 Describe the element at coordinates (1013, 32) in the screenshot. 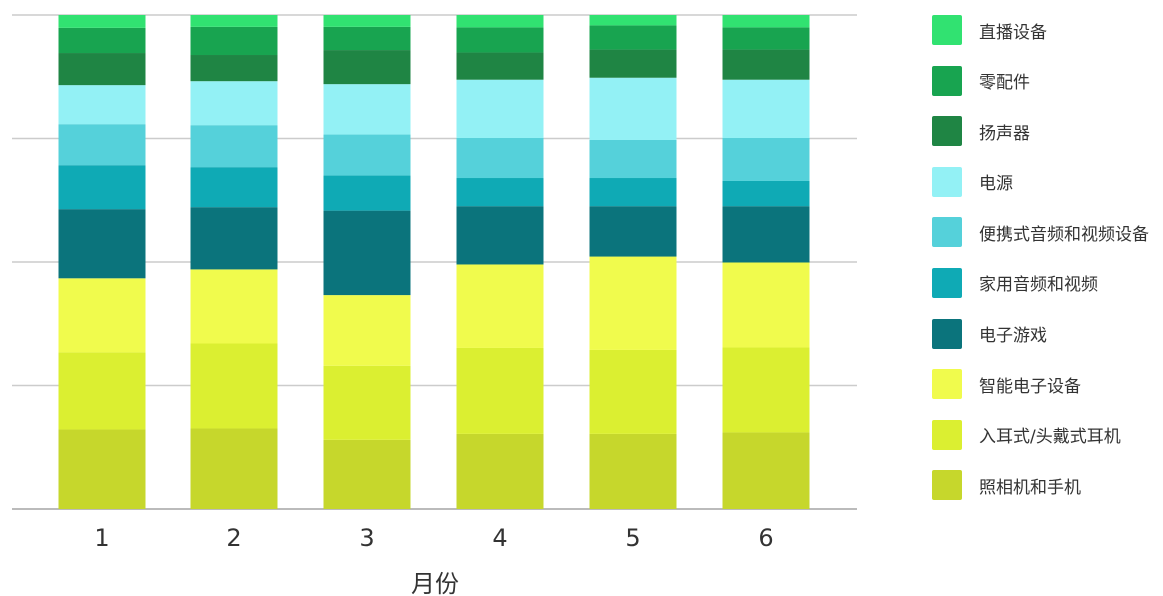

I see `legend-label: 直播设备` at that location.